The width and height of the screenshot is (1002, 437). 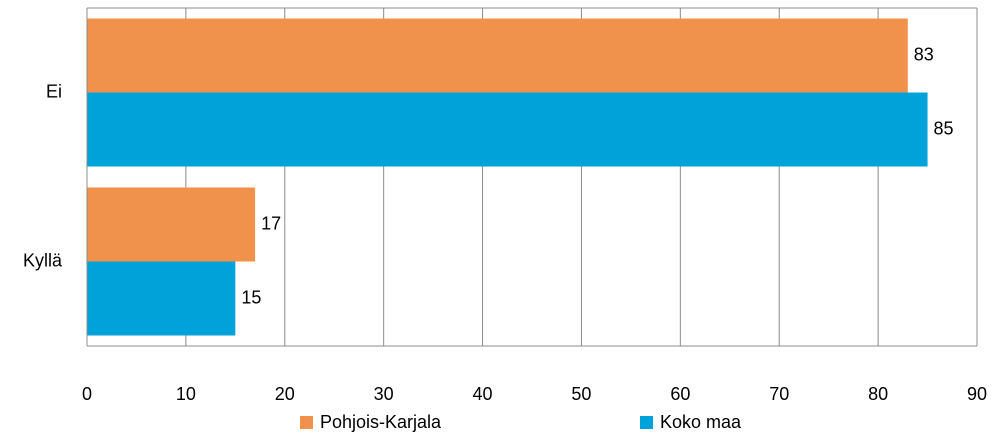 What do you see at coordinates (581, 394) in the screenshot?
I see `x-tick-label: 50` at bounding box center [581, 394].